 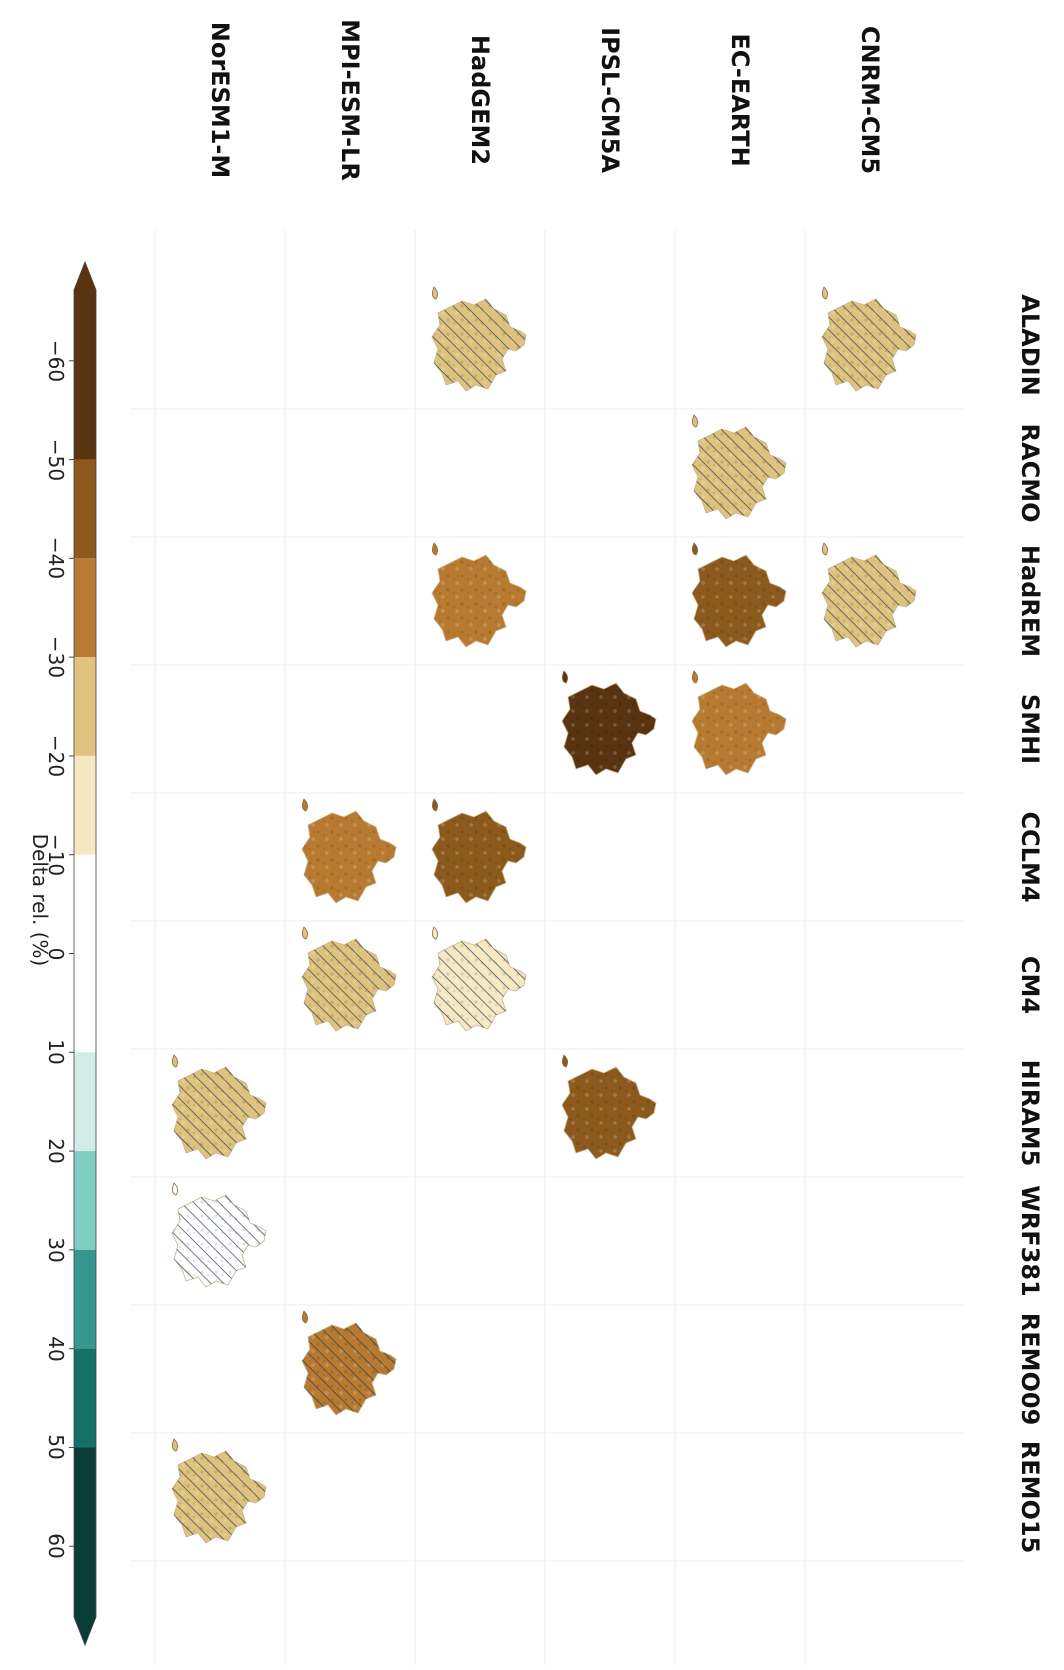 What do you see at coordinates (1030, 1241) in the screenshot?
I see `rcm-label-wrf381: WRF381` at bounding box center [1030, 1241].